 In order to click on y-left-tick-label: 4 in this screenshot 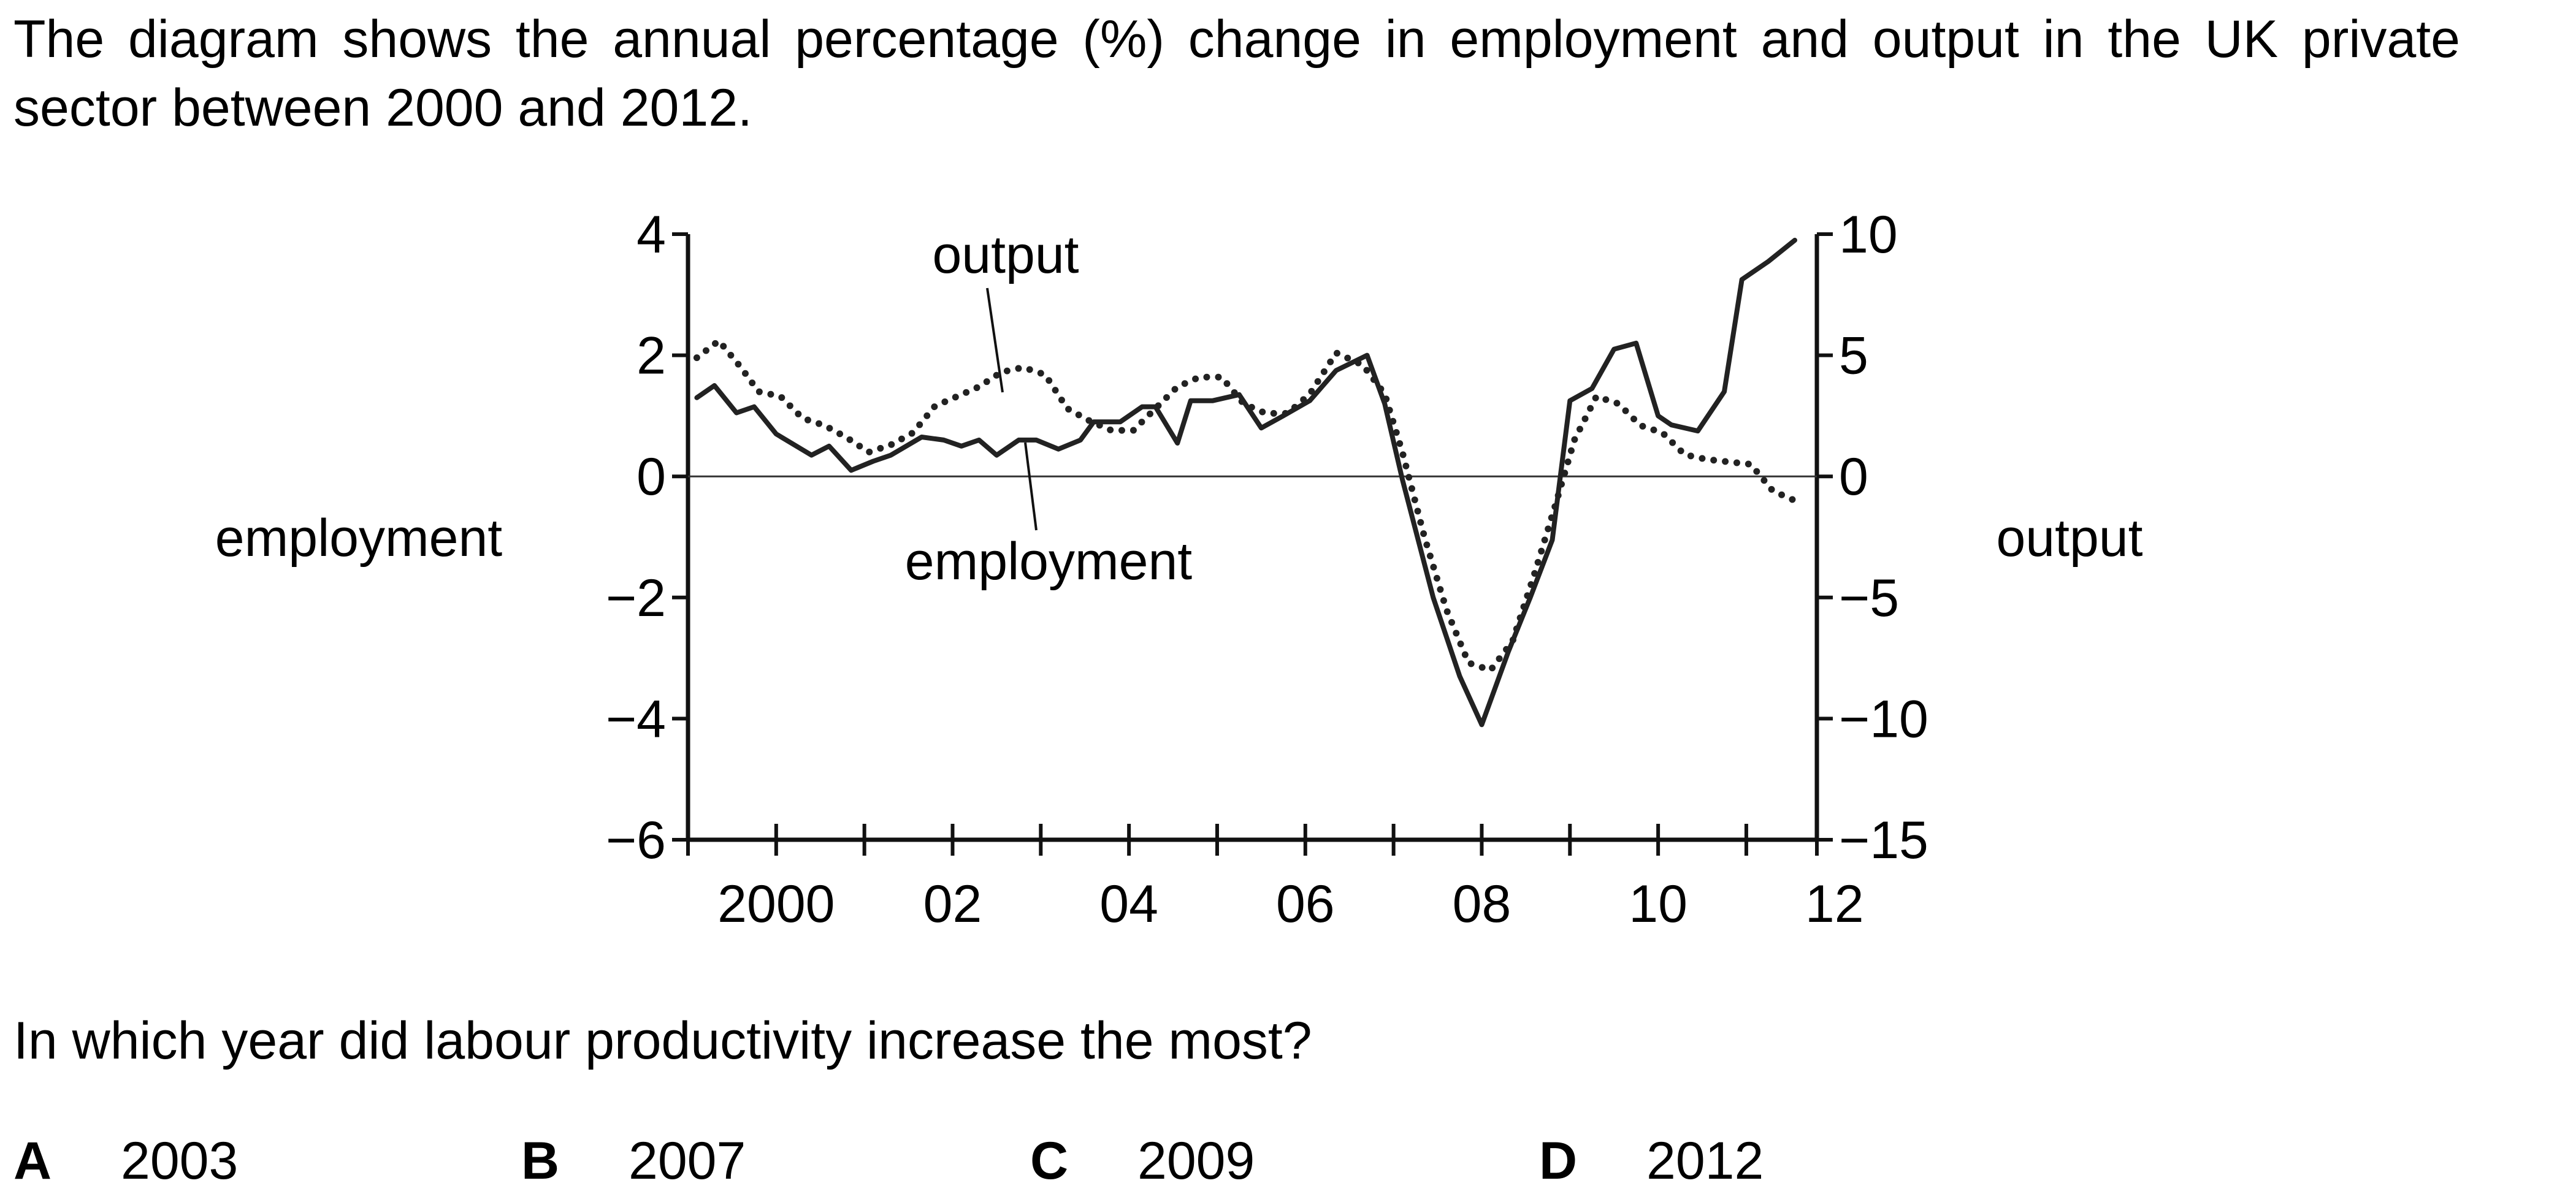, I will do `click(651, 235)`.